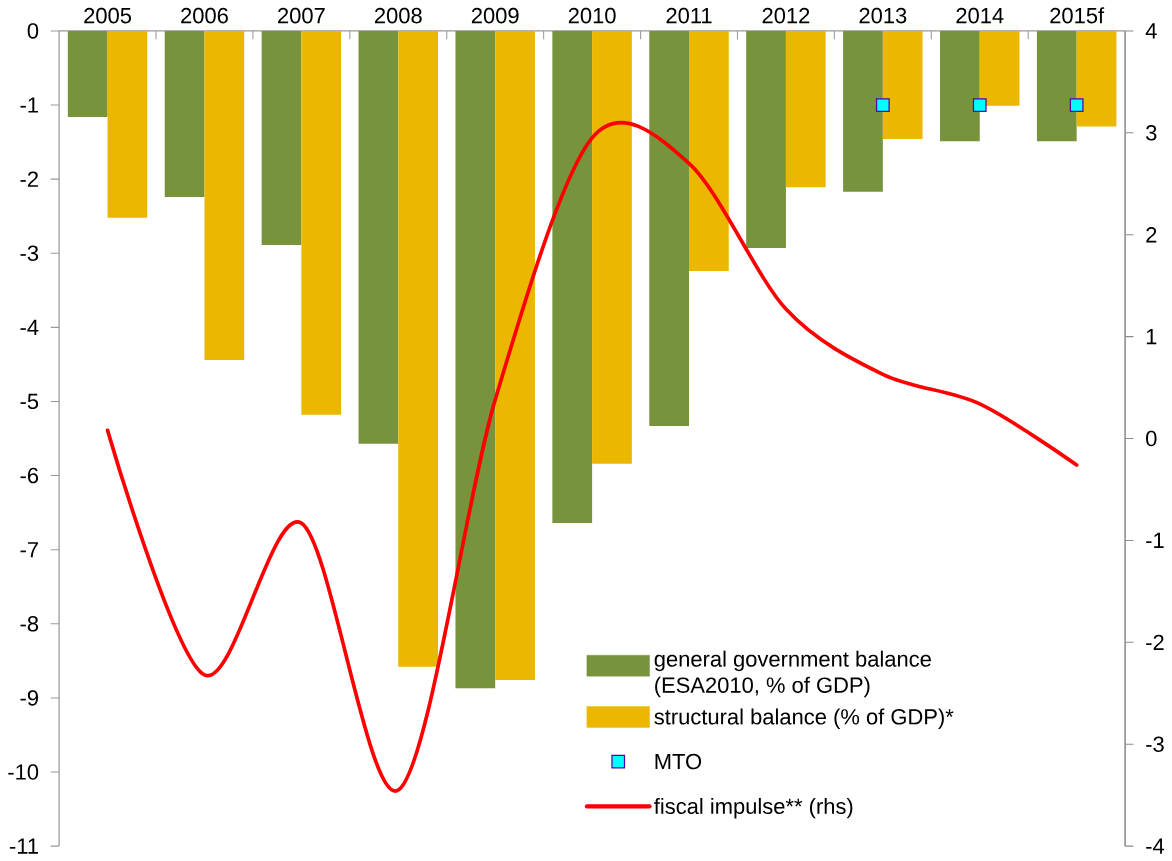  Describe the element at coordinates (29, 253) in the screenshot. I see `y-tick-label: -3` at that location.